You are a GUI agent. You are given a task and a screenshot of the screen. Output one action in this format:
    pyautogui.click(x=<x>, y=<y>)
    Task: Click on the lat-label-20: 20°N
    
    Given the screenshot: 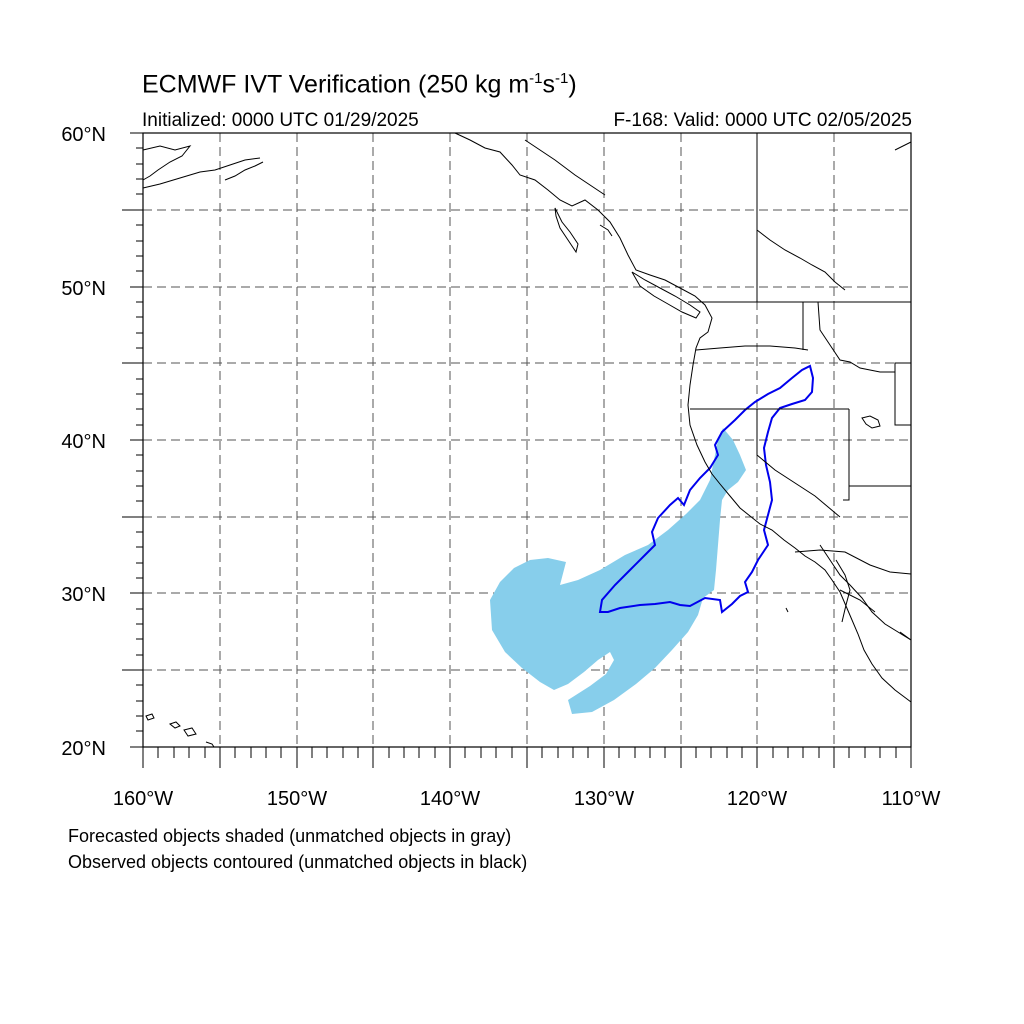 What is the action you would take?
    pyautogui.click(x=83, y=749)
    